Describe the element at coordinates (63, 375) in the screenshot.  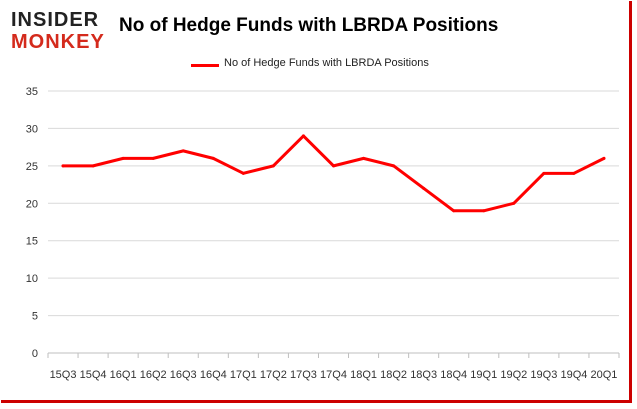
I see `x-tick-label: 15Q3` at that location.